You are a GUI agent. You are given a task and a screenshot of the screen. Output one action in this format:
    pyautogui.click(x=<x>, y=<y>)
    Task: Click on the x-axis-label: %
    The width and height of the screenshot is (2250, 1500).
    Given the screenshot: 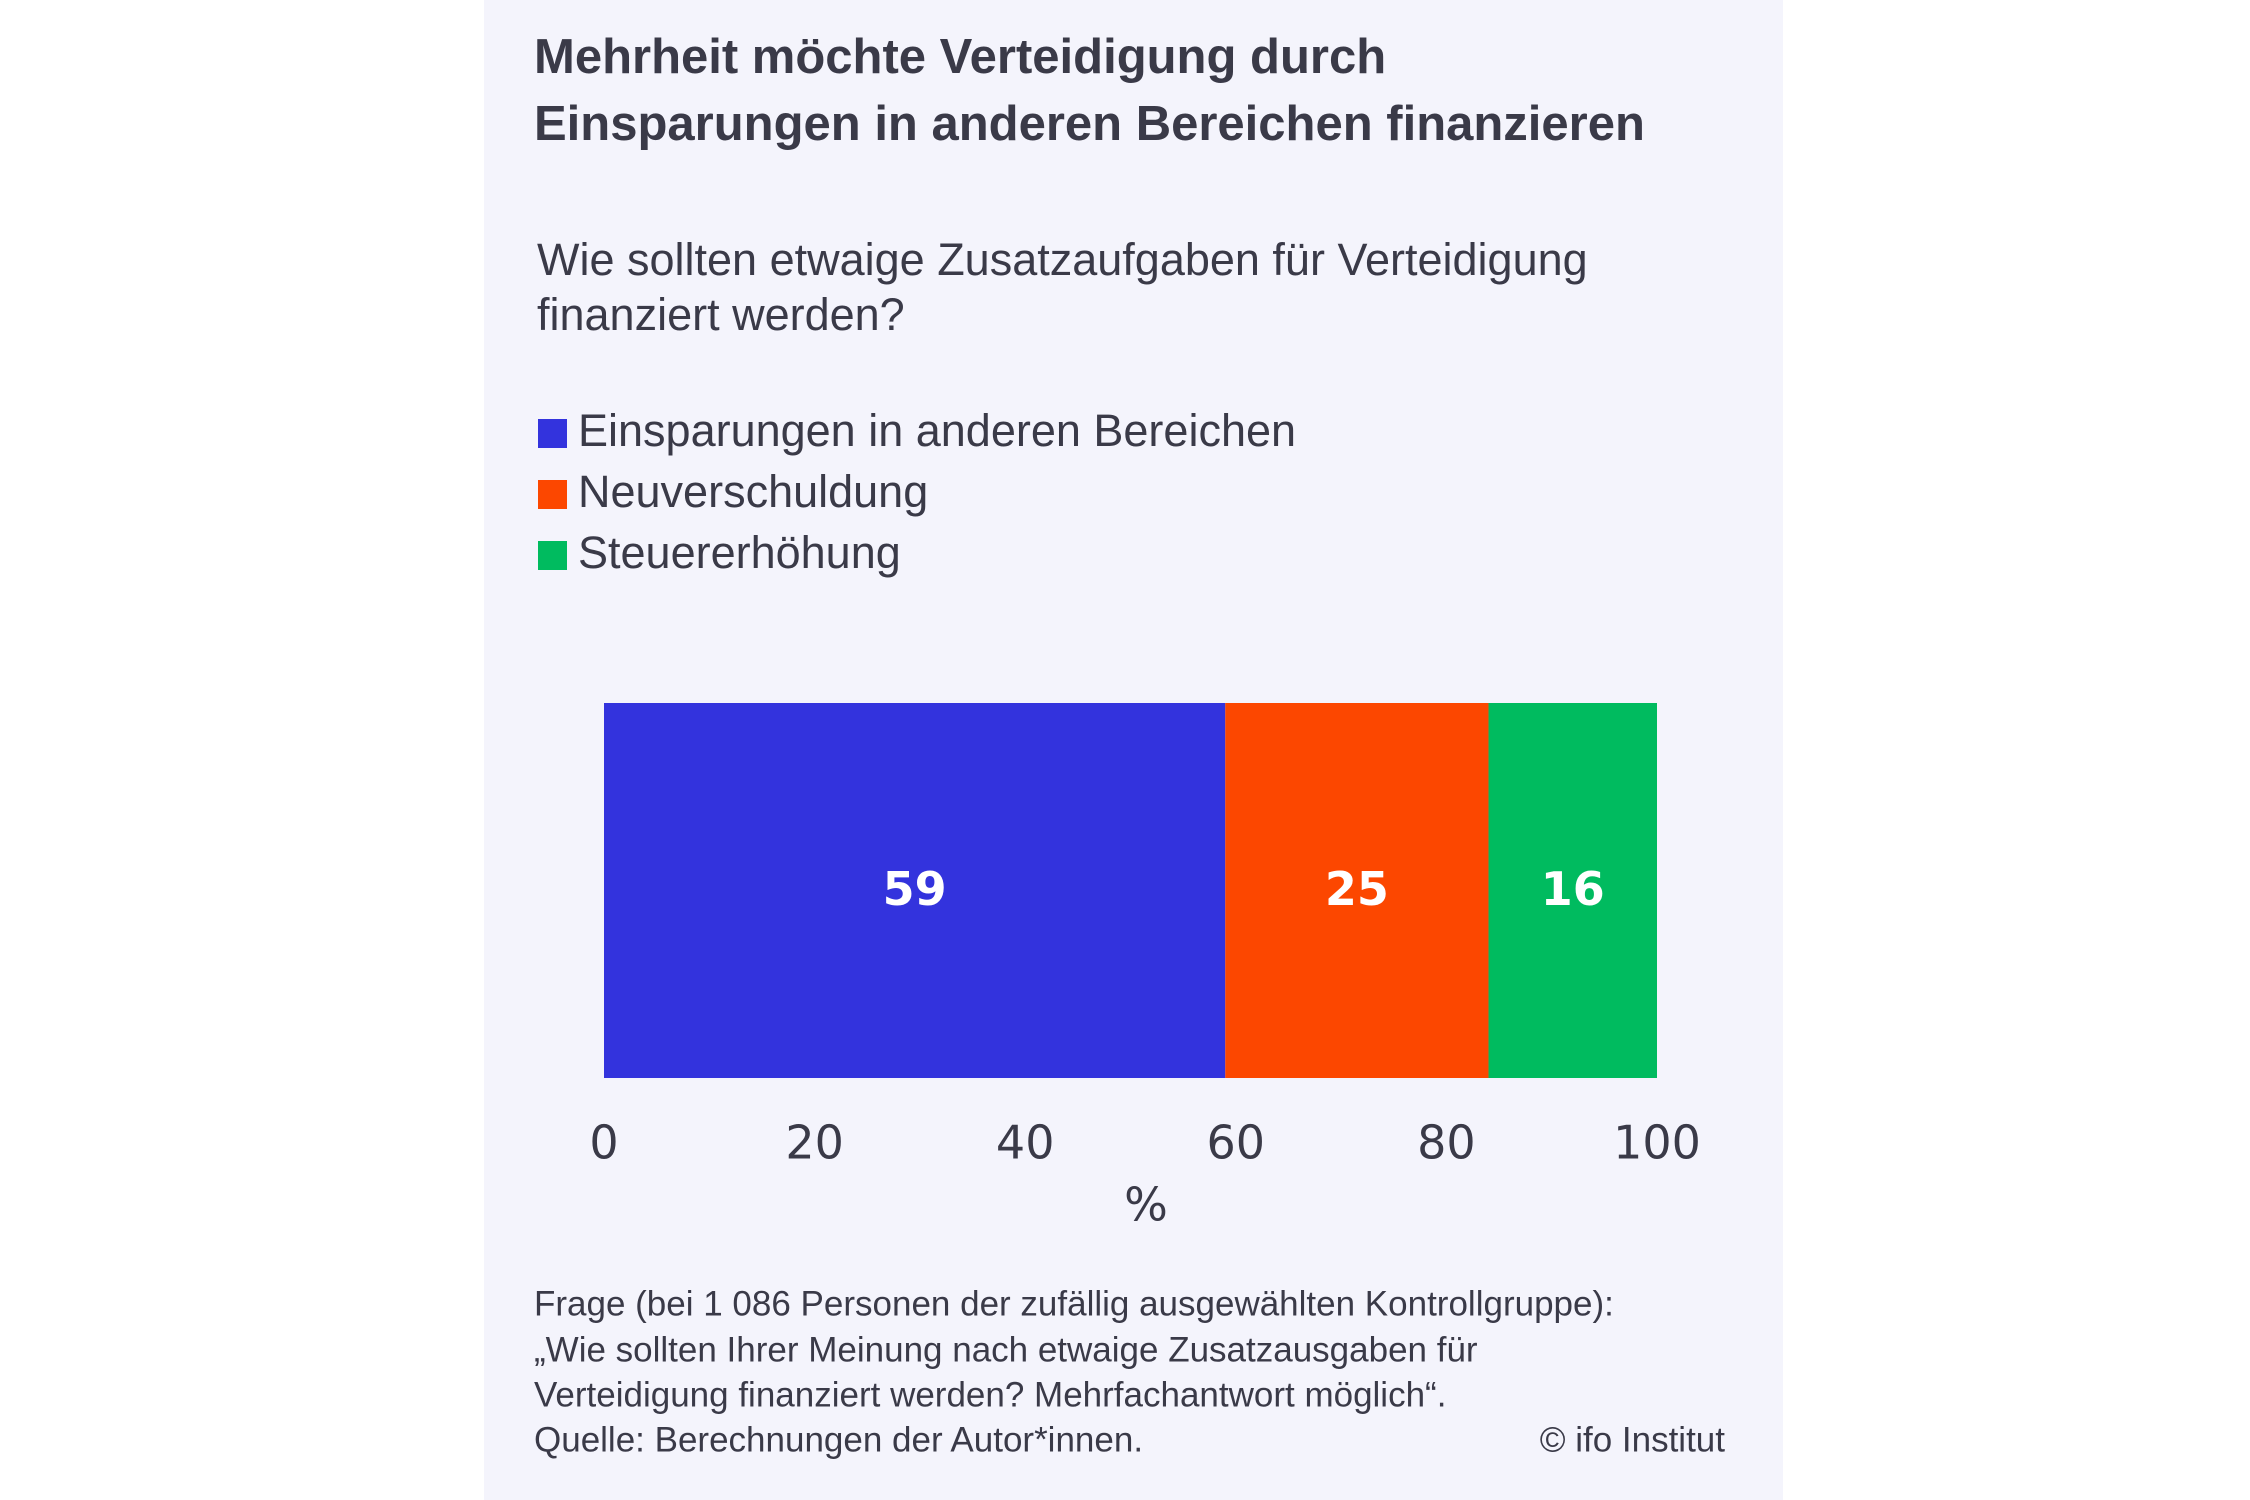 What is the action you would take?
    pyautogui.click(x=1146, y=1205)
    